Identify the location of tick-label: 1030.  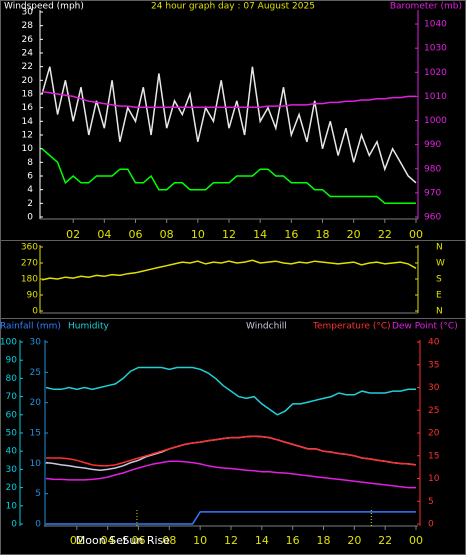
(435, 49).